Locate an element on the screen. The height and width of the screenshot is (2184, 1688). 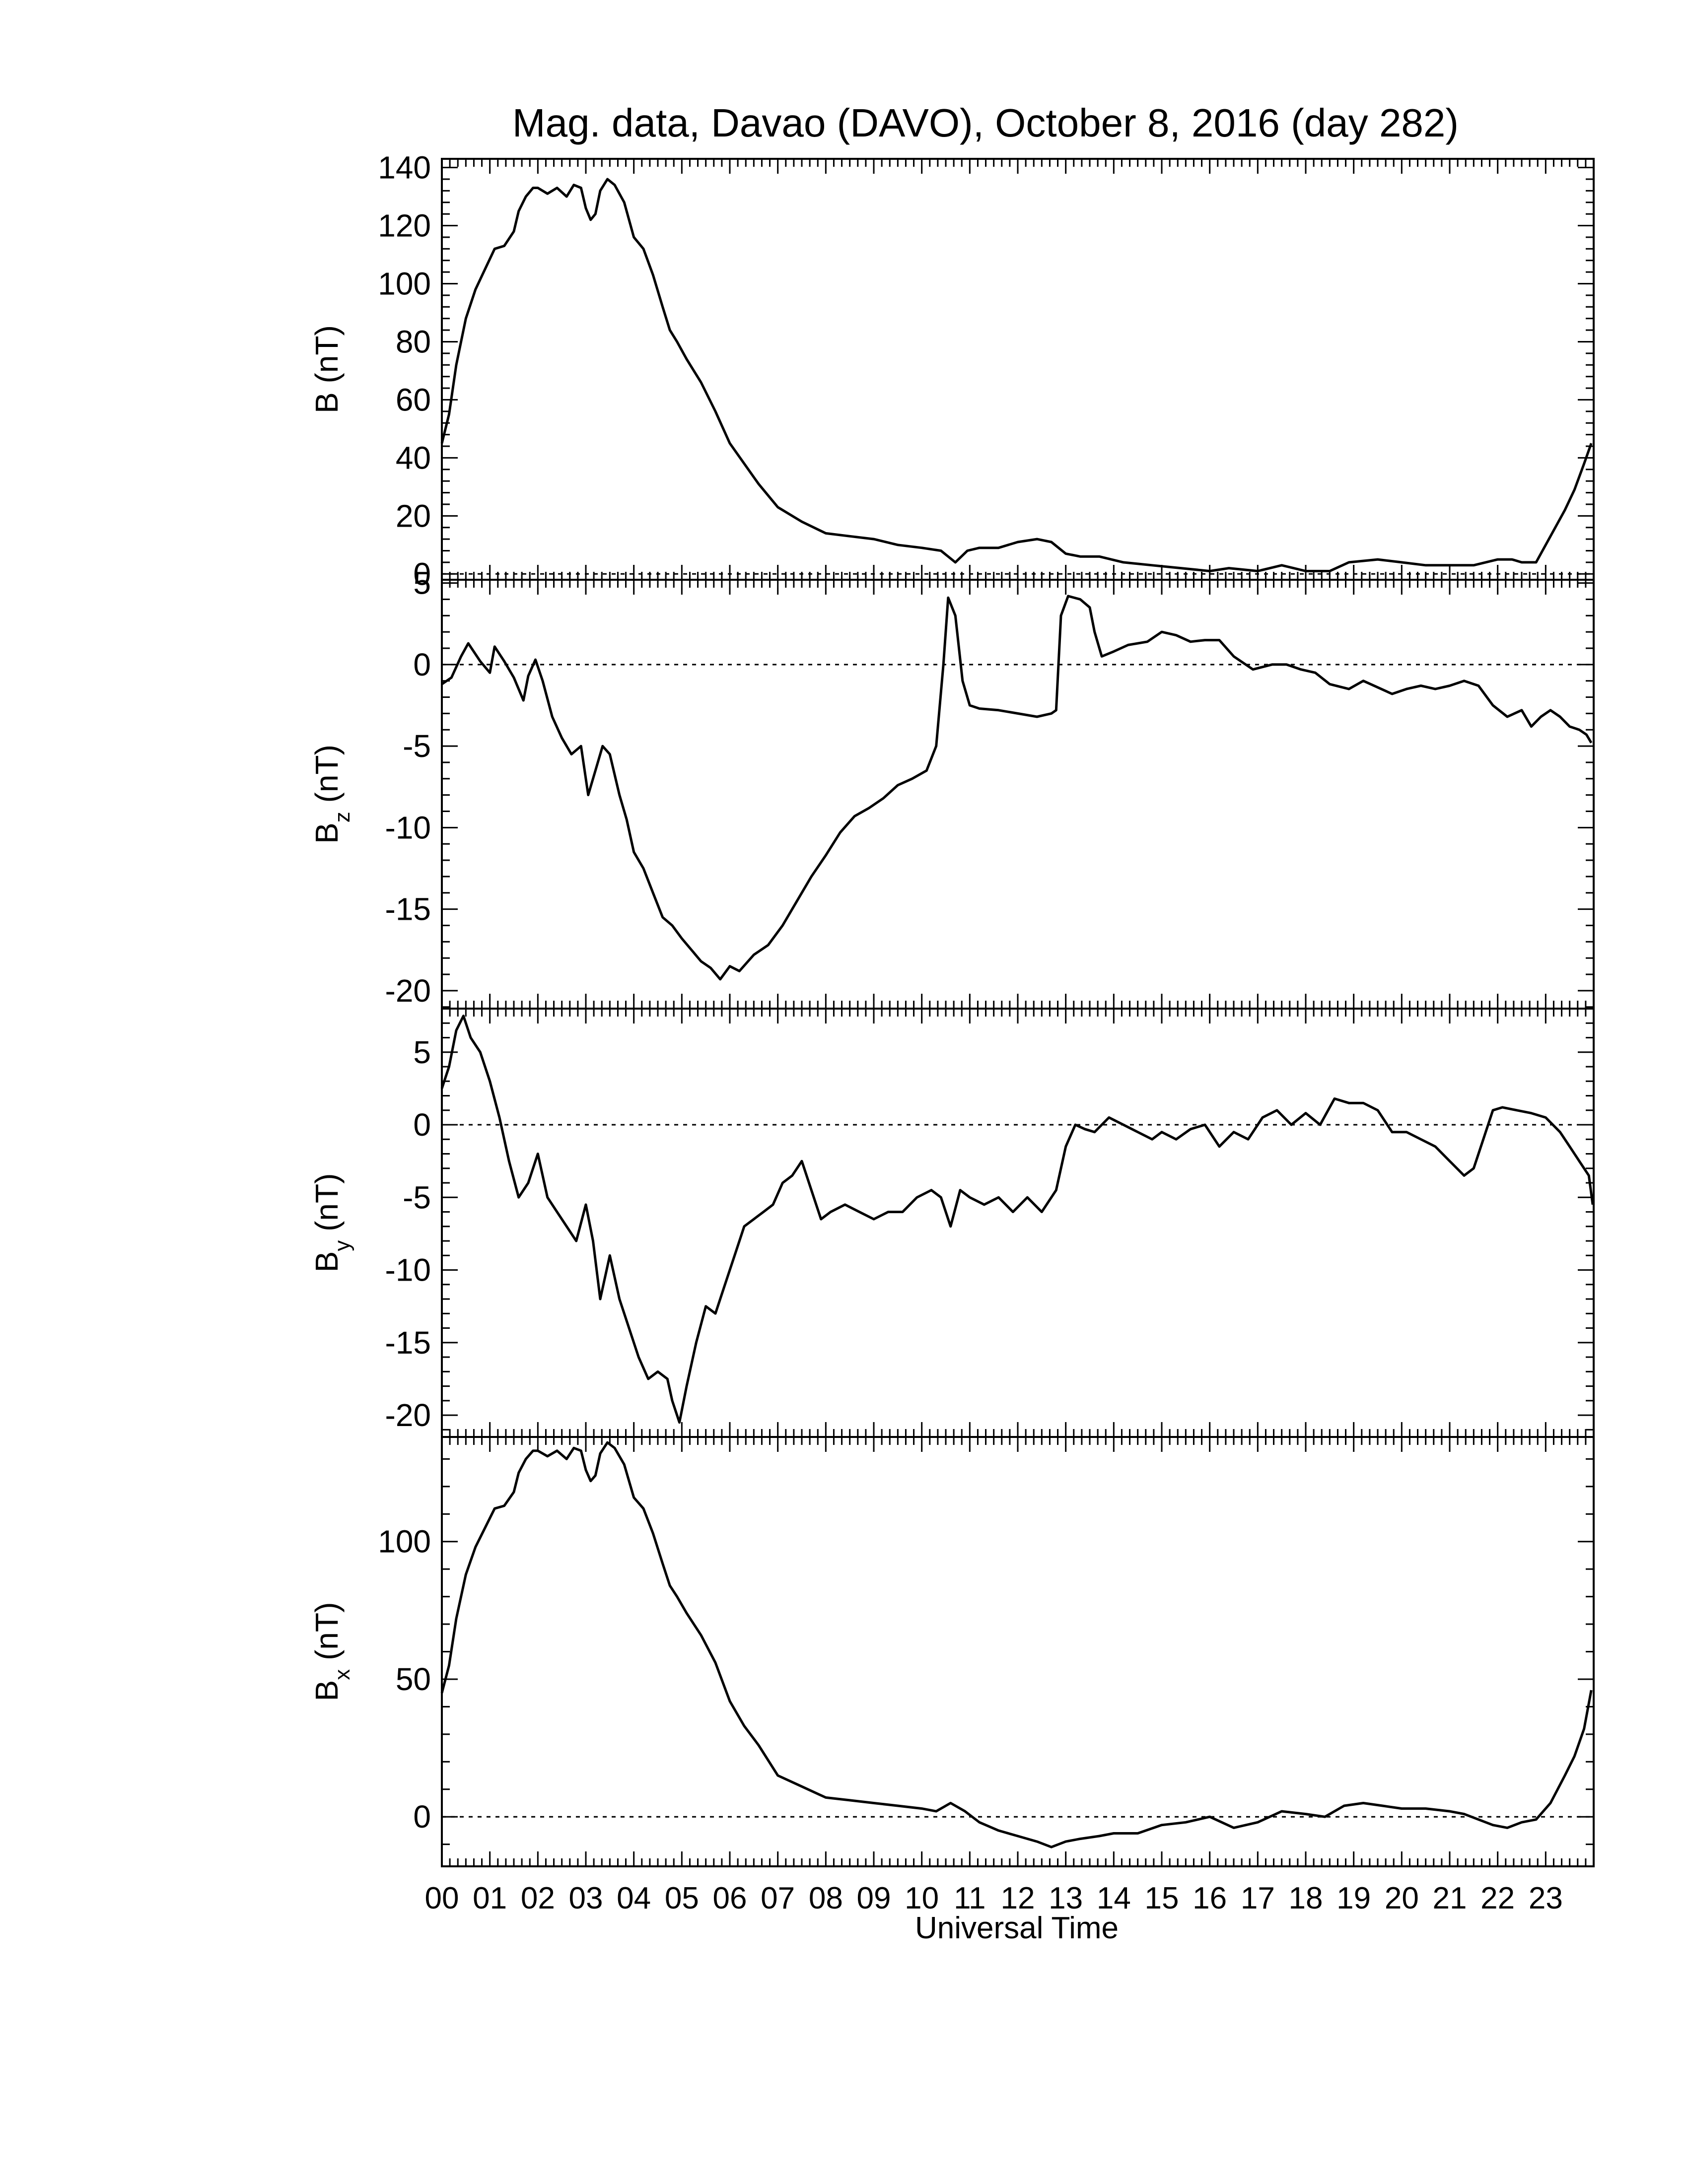
x-tick-label: 08 is located at coordinates (826, 1898).